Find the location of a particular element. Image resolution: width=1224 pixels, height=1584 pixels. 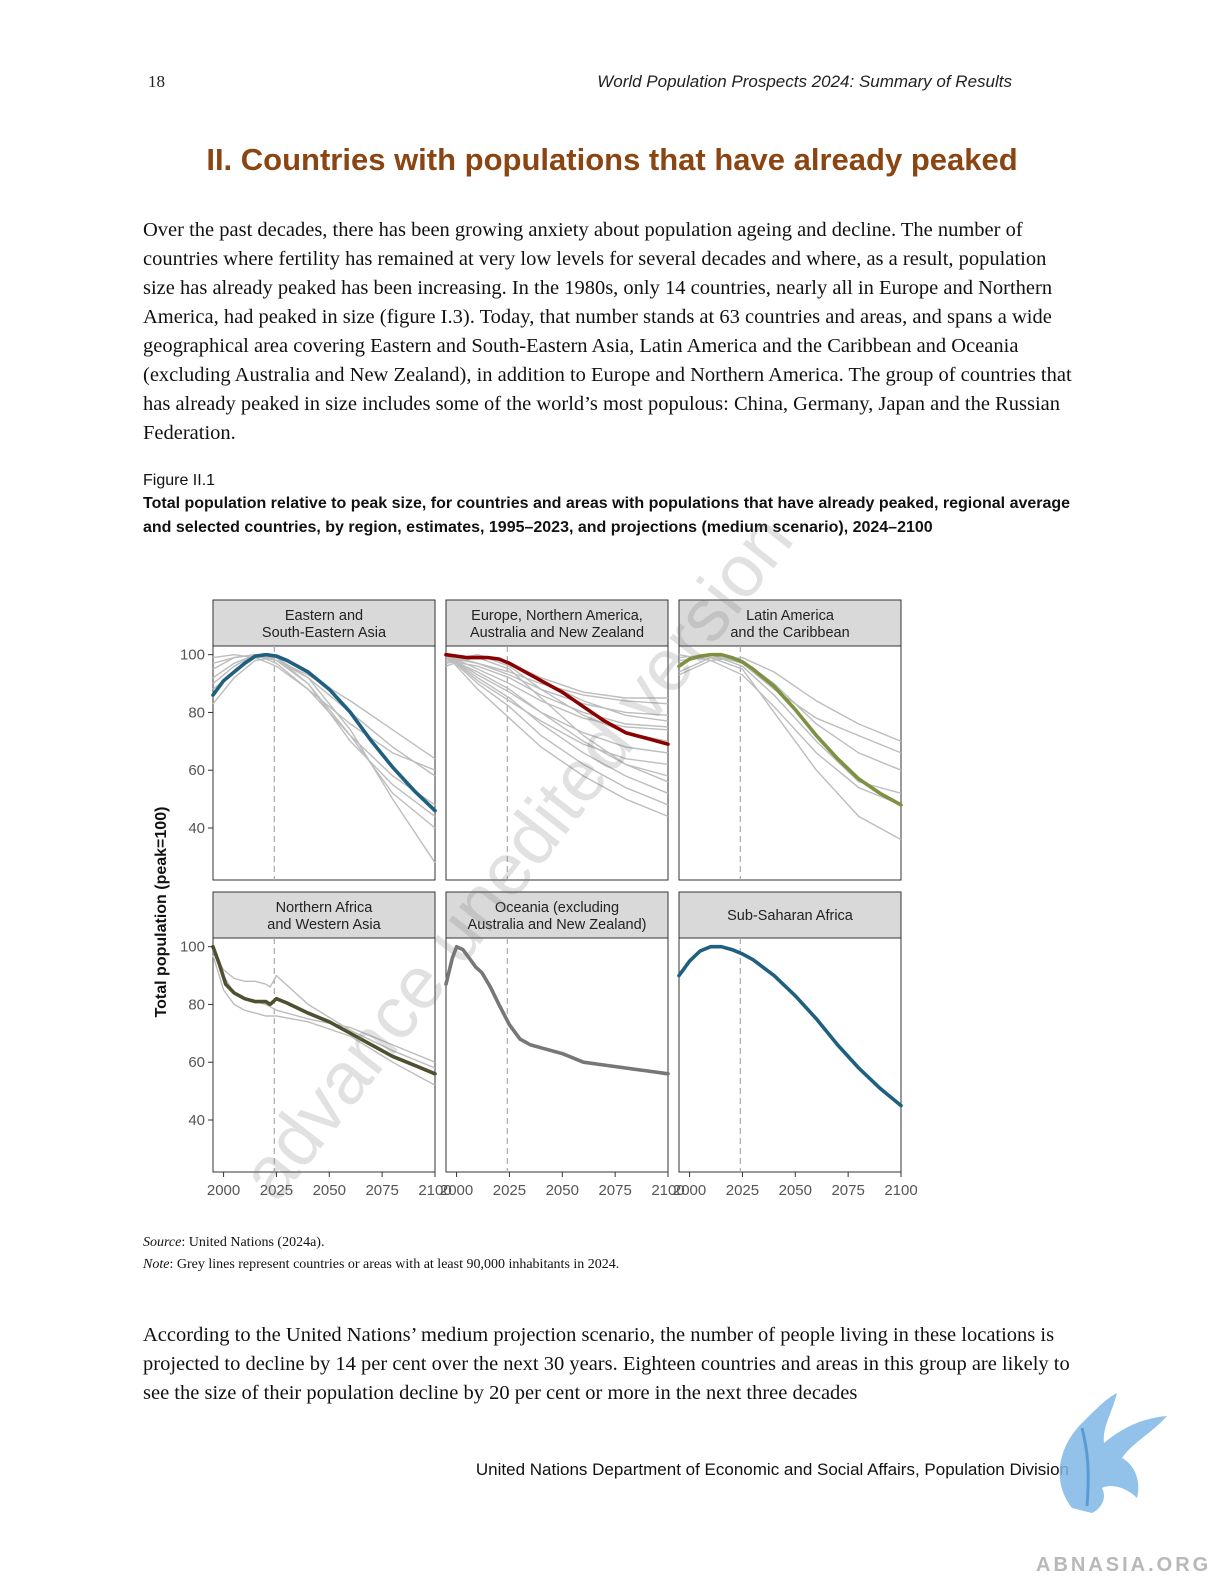

panel-title: Eastern and is located at coordinates (324, 616).